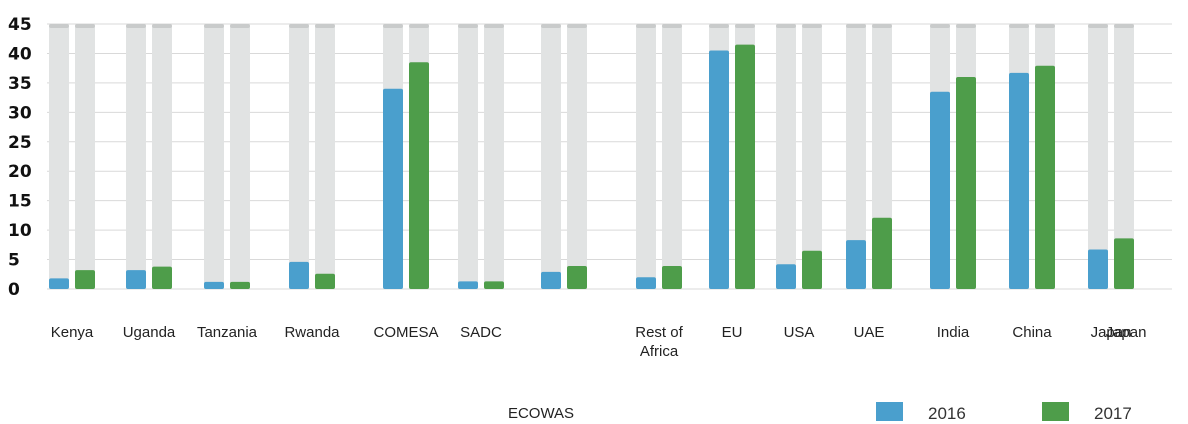 The width and height of the screenshot is (1188, 424). I want to click on y-tick-label: 35, so click(20, 84).